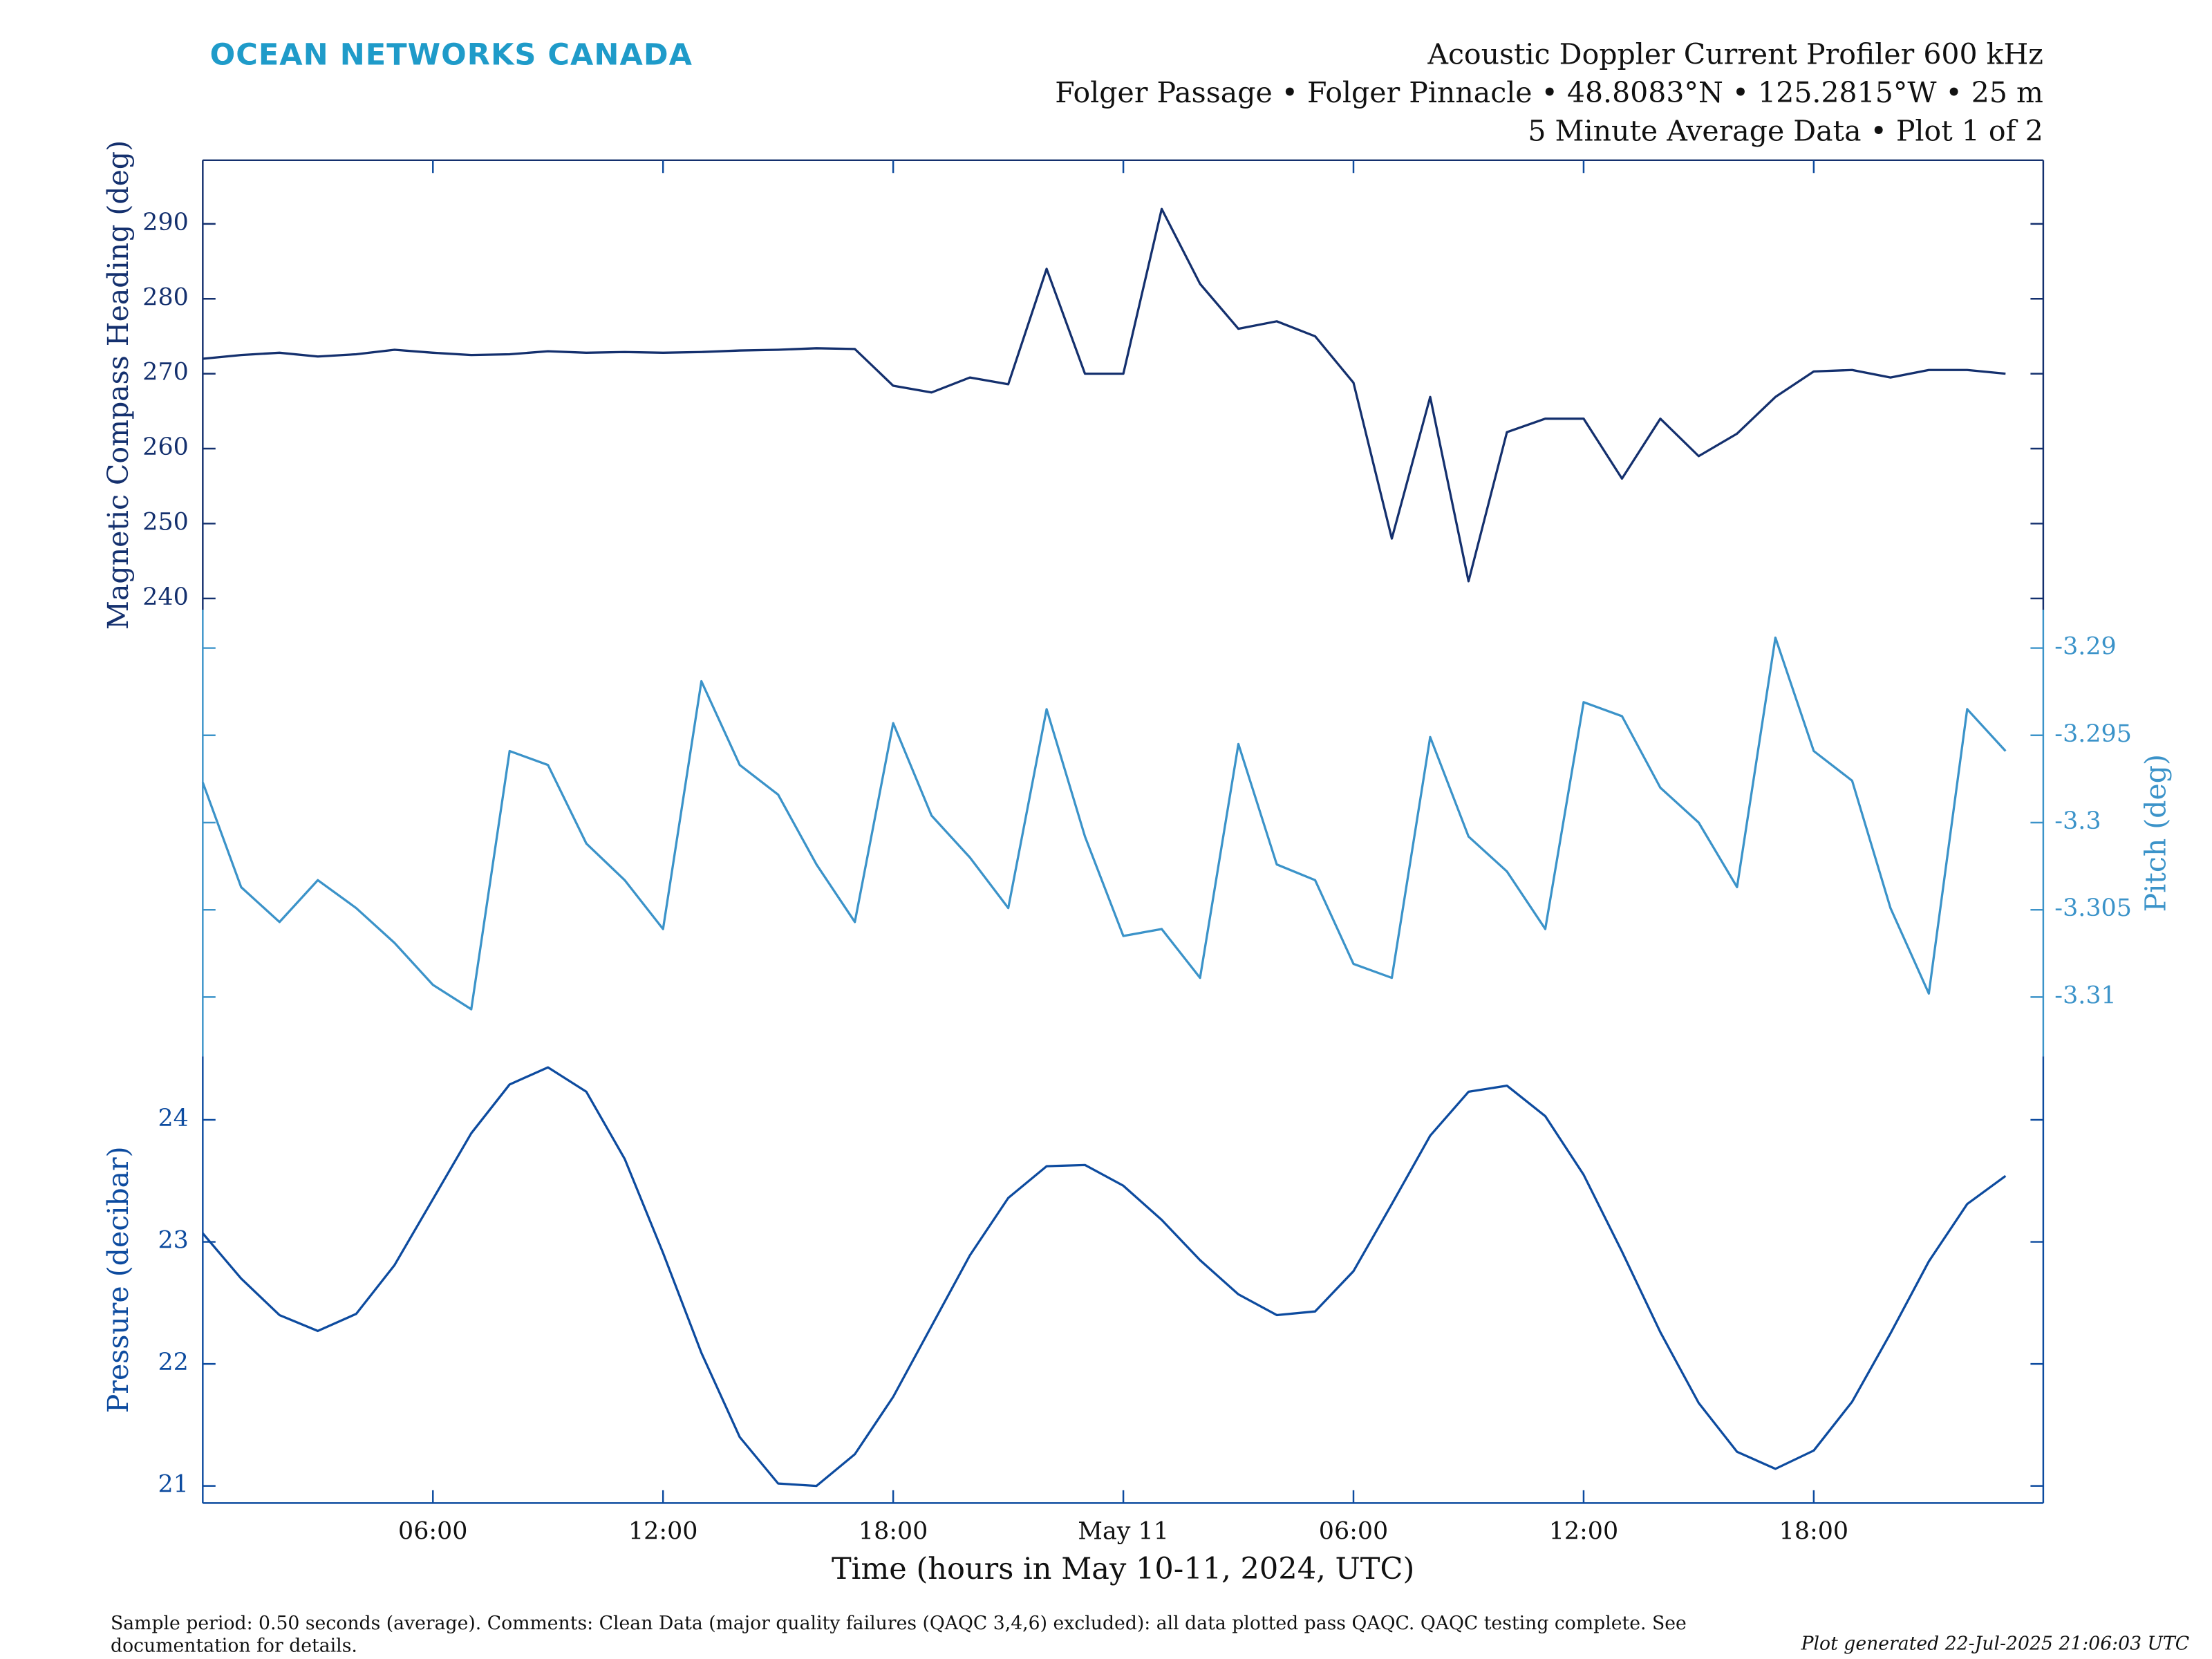  I want to click on y-tick-label: 260, so click(165, 447).